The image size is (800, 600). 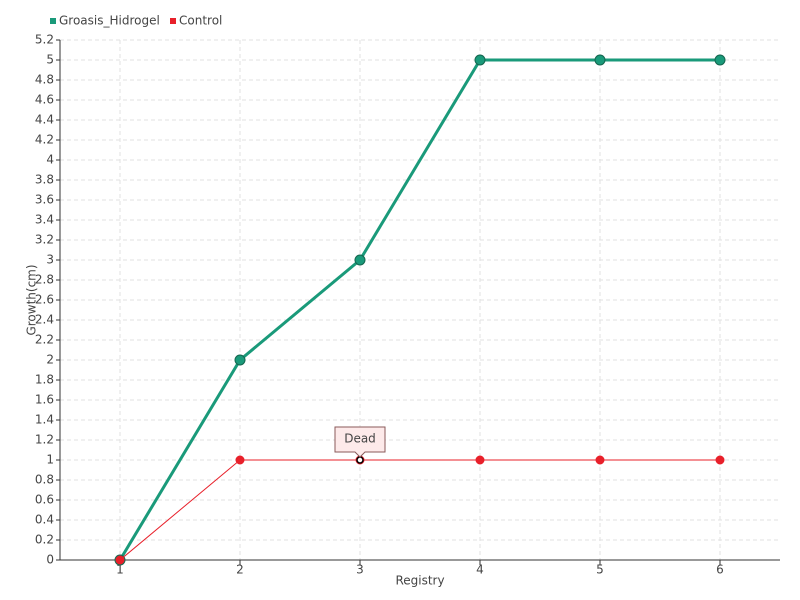 What do you see at coordinates (44, 100) in the screenshot?
I see `y-tick-label: 4.6` at bounding box center [44, 100].